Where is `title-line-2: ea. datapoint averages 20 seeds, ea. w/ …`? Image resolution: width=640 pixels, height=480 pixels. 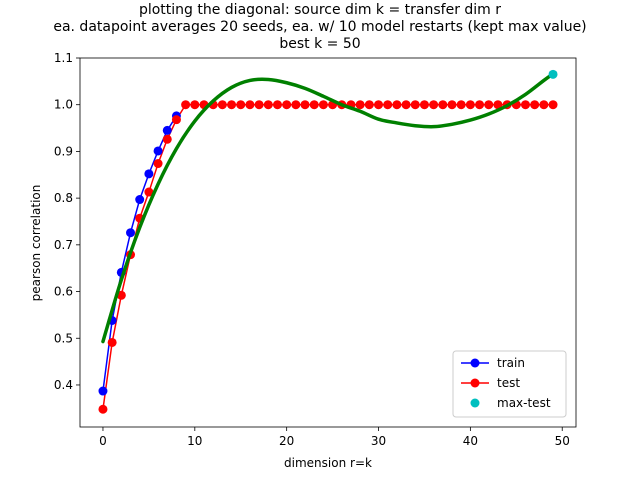 title-line-2: ea. datapoint averages 20 seeds, ea. w/ … is located at coordinates (319, 27).